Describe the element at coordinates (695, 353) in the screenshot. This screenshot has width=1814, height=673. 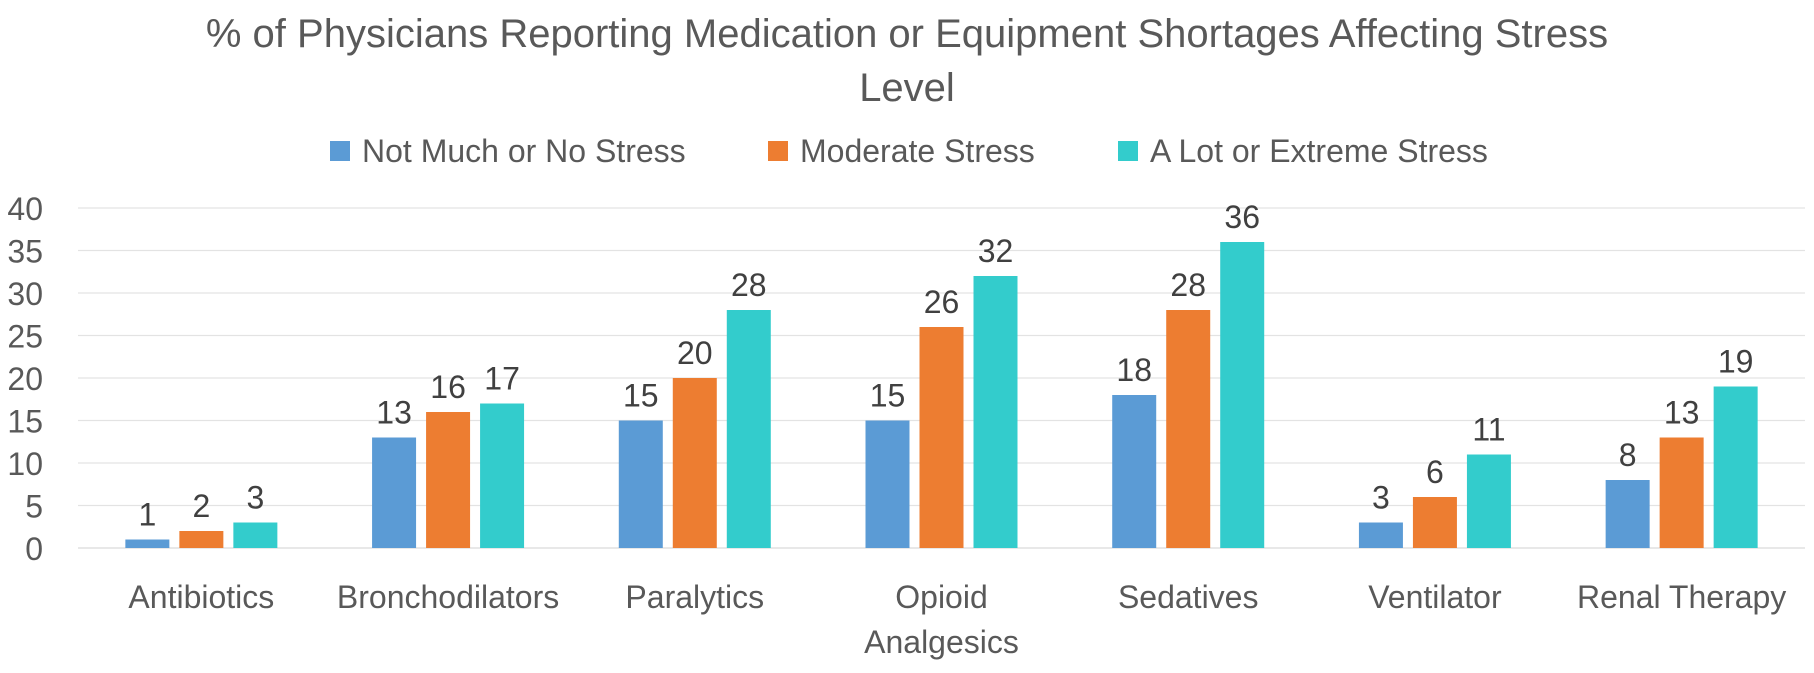
I see `data-label: 20` at that location.